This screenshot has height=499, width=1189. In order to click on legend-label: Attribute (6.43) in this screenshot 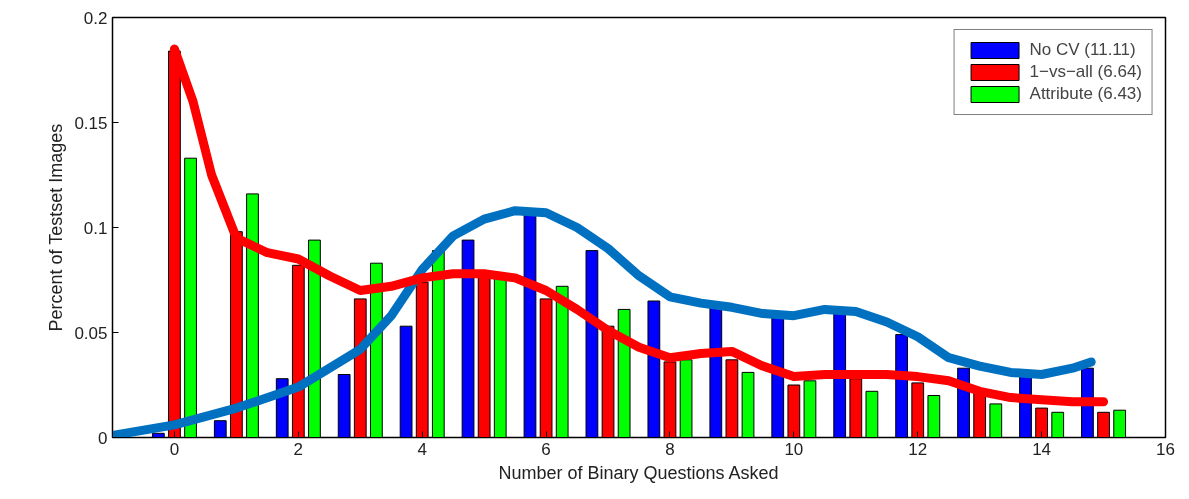, I will do `click(1085, 94)`.